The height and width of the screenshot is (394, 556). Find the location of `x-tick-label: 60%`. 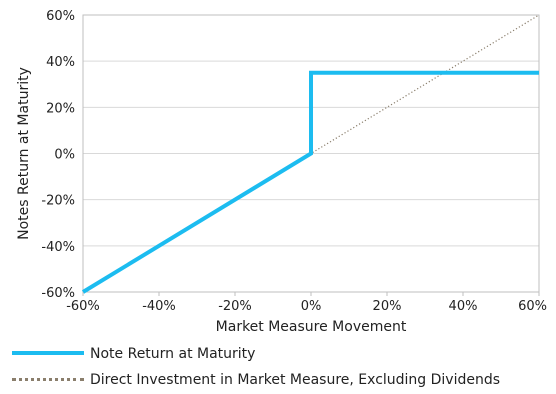

x-tick-label: 60% is located at coordinates (532, 306).